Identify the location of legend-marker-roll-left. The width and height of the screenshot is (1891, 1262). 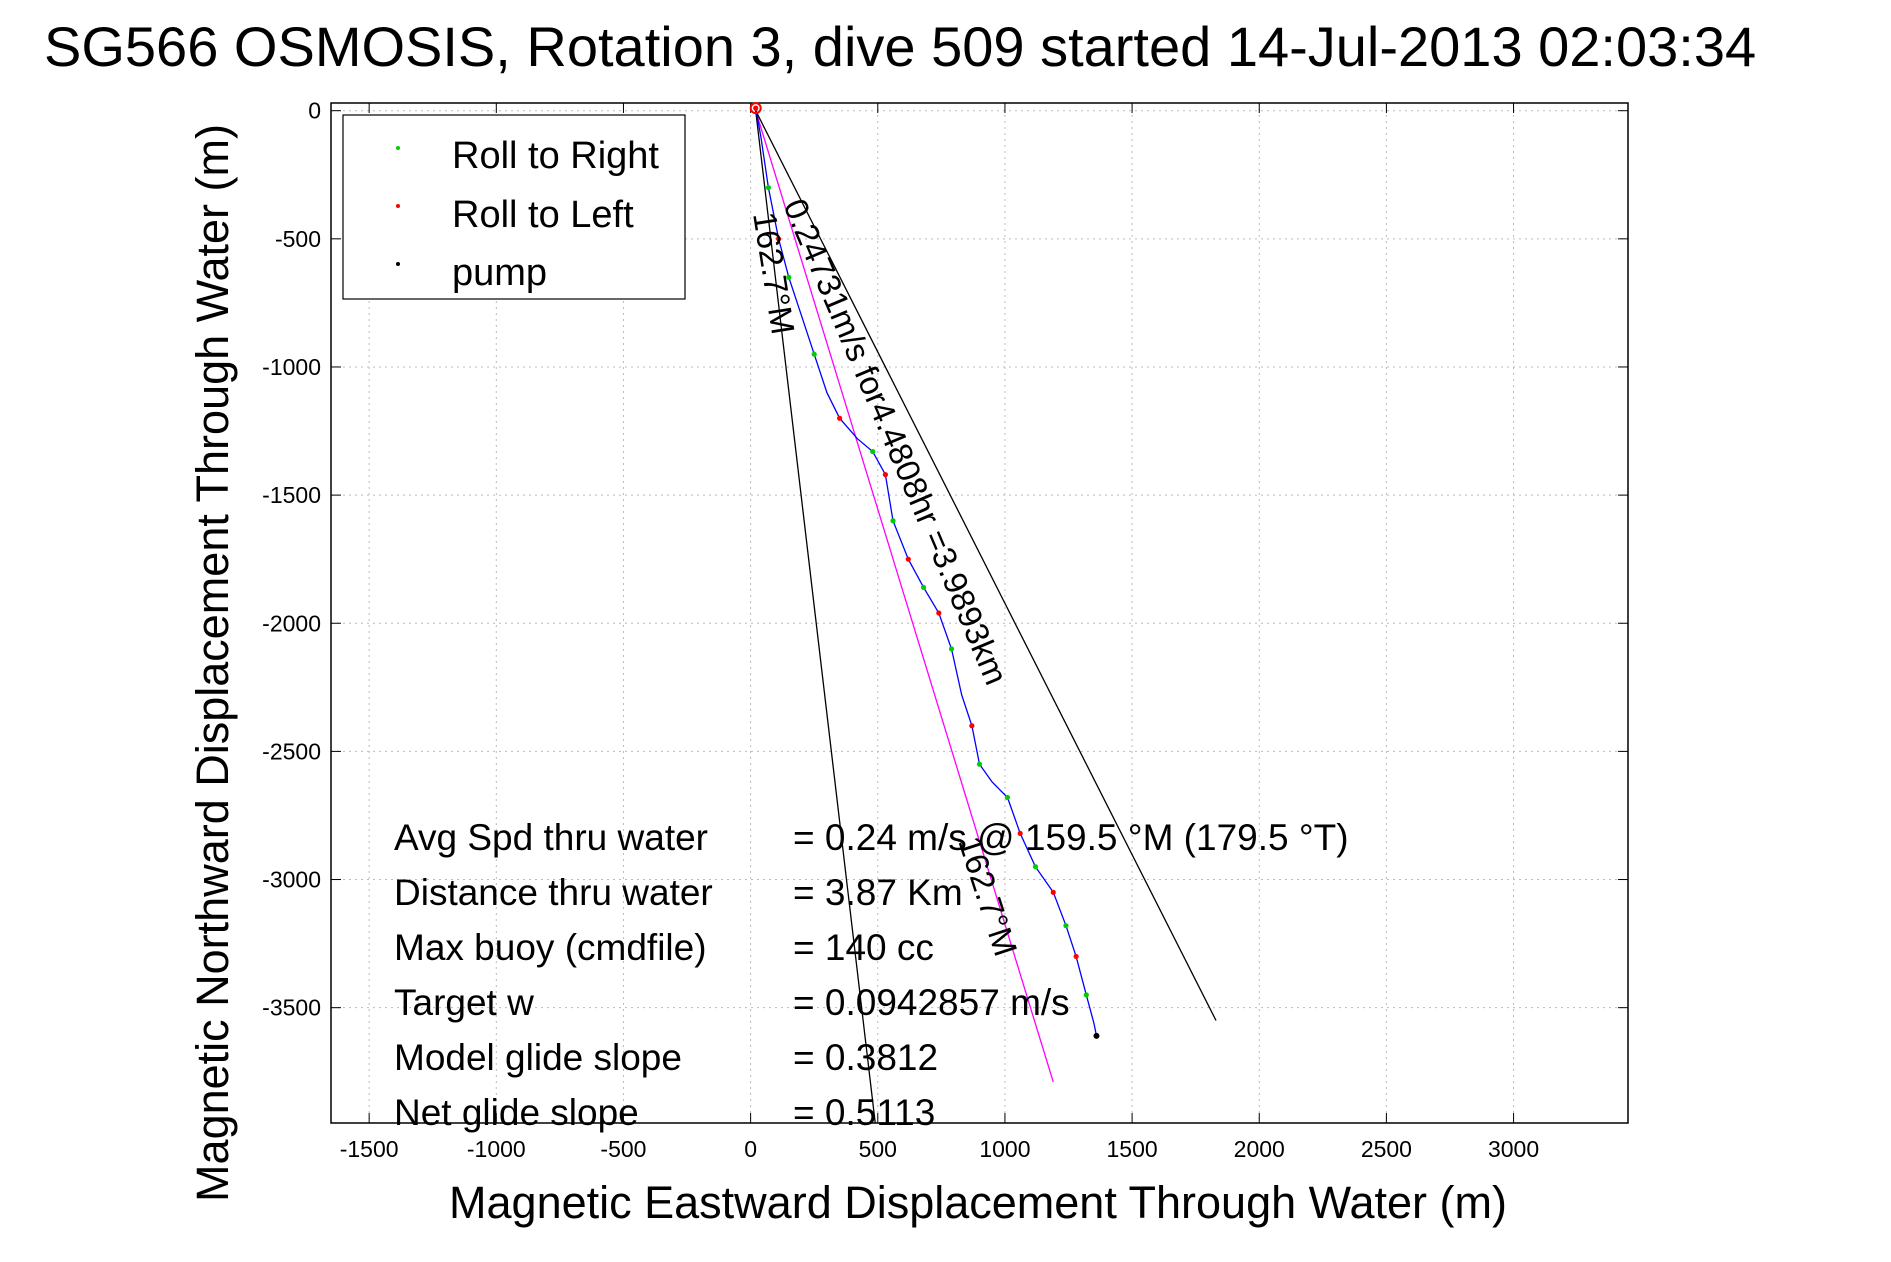
(398, 206).